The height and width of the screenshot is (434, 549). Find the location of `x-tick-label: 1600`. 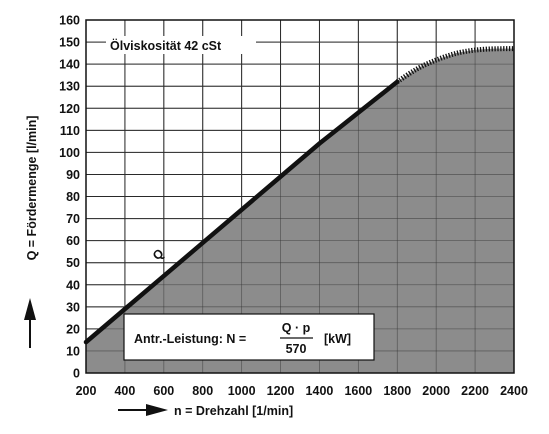

x-tick-label: 1600 is located at coordinates (358, 391).